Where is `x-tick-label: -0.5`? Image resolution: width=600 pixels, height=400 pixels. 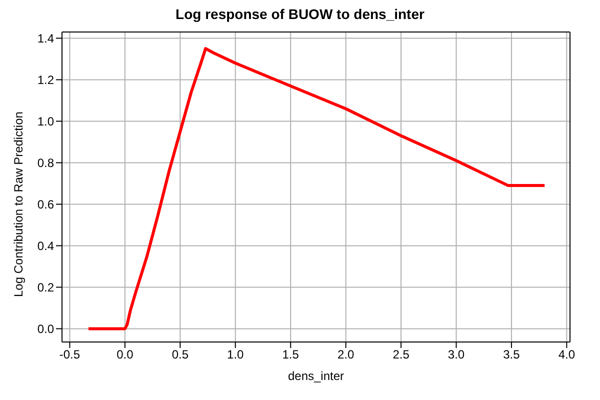
x-tick-label: -0.5 is located at coordinates (69, 355).